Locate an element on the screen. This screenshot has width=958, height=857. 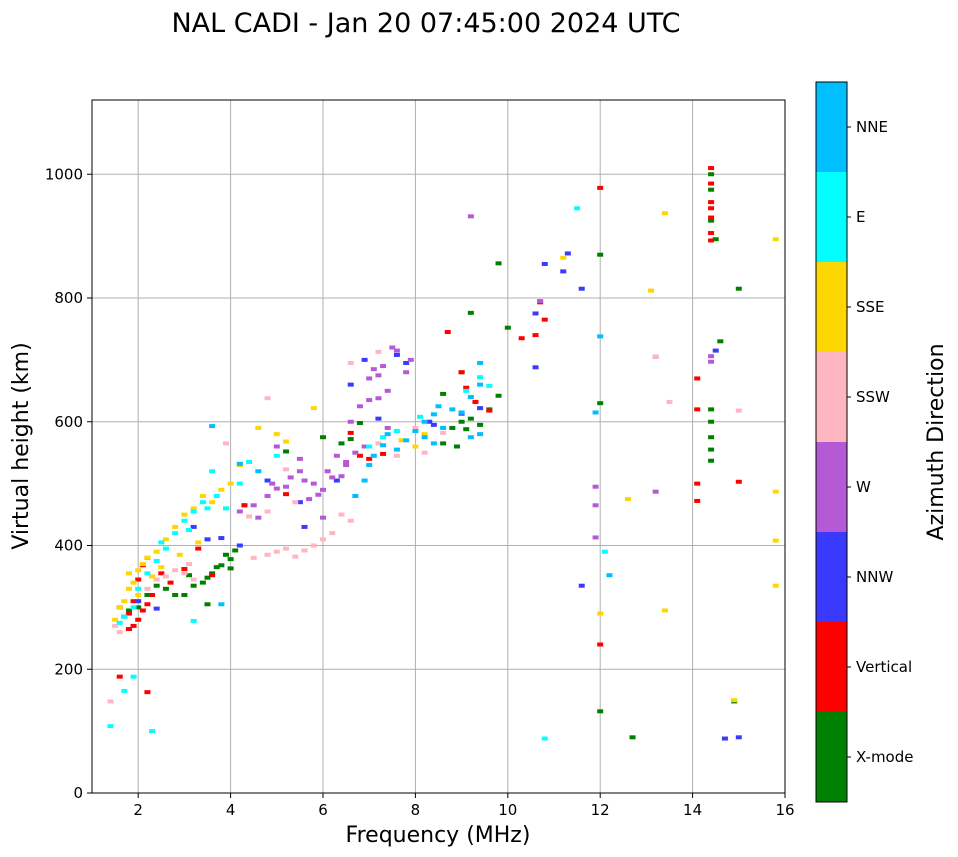
y-tick-label: 400 is located at coordinates (68, 546).